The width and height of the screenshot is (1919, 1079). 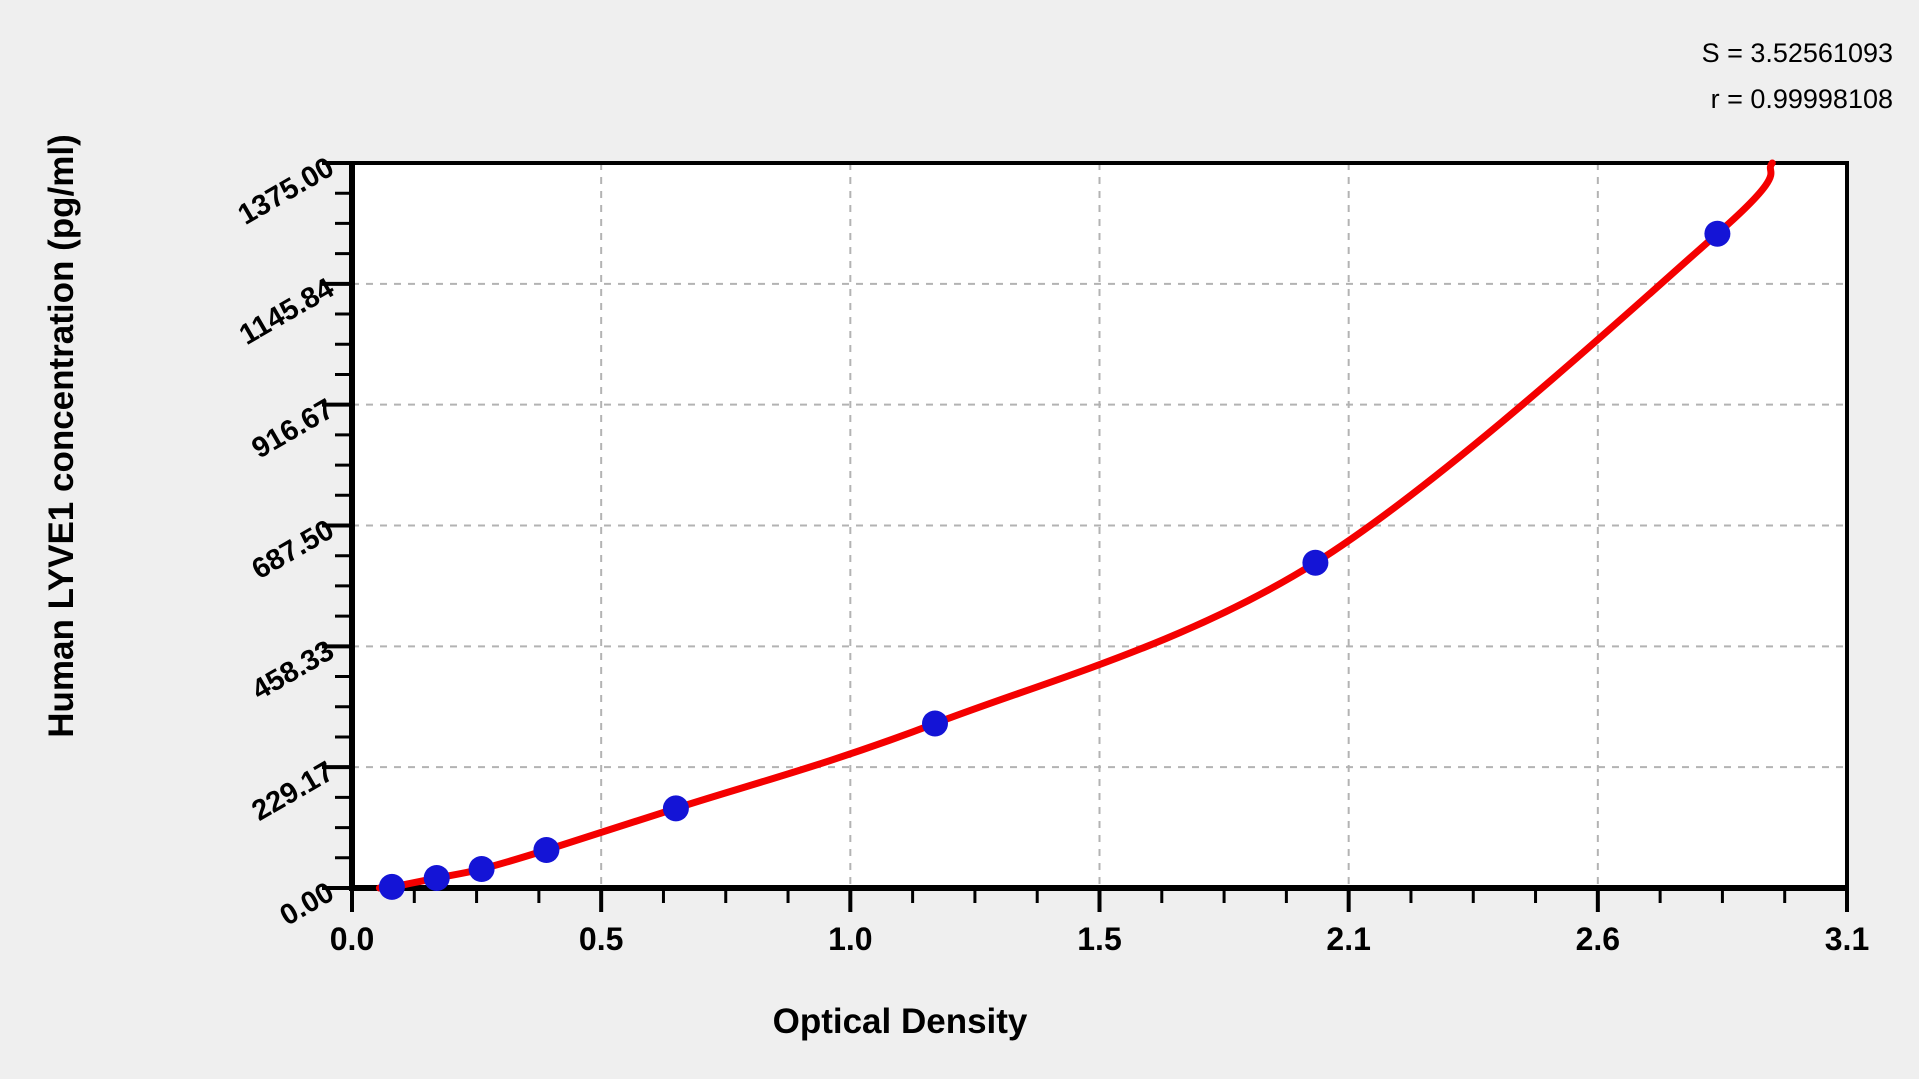 I want to click on x-axis-title: Optical Density, so click(x=900, y=1021).